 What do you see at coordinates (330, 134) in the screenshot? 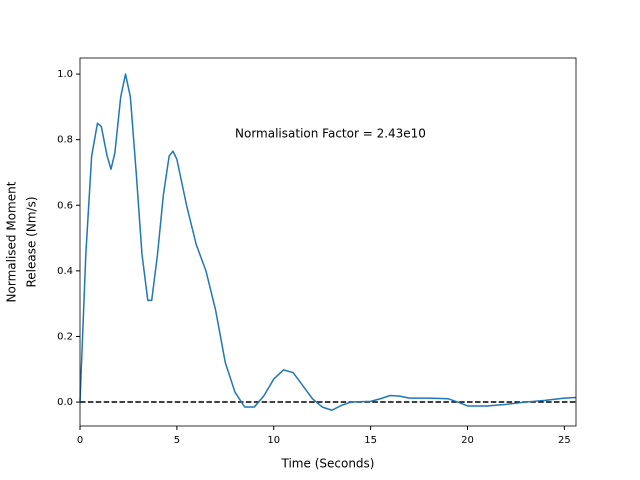
I see `annotation: Normalisation Factor = 2.43e10` at bounding box center [330, 134].